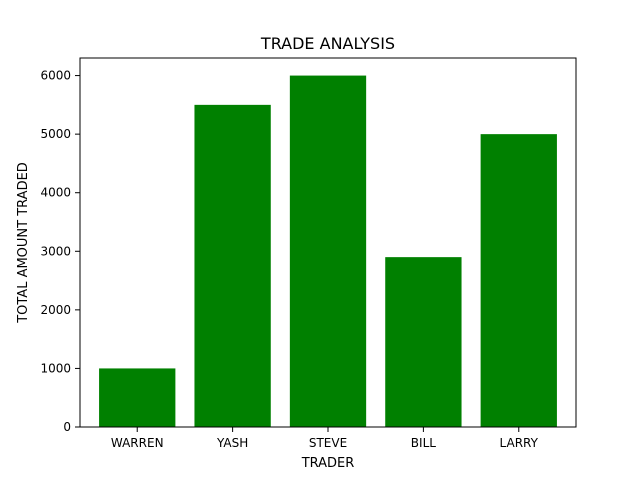  Describe the element at coordinates (55, 134) in the screenshot. I see `y-tick-label: 5000` at that location.